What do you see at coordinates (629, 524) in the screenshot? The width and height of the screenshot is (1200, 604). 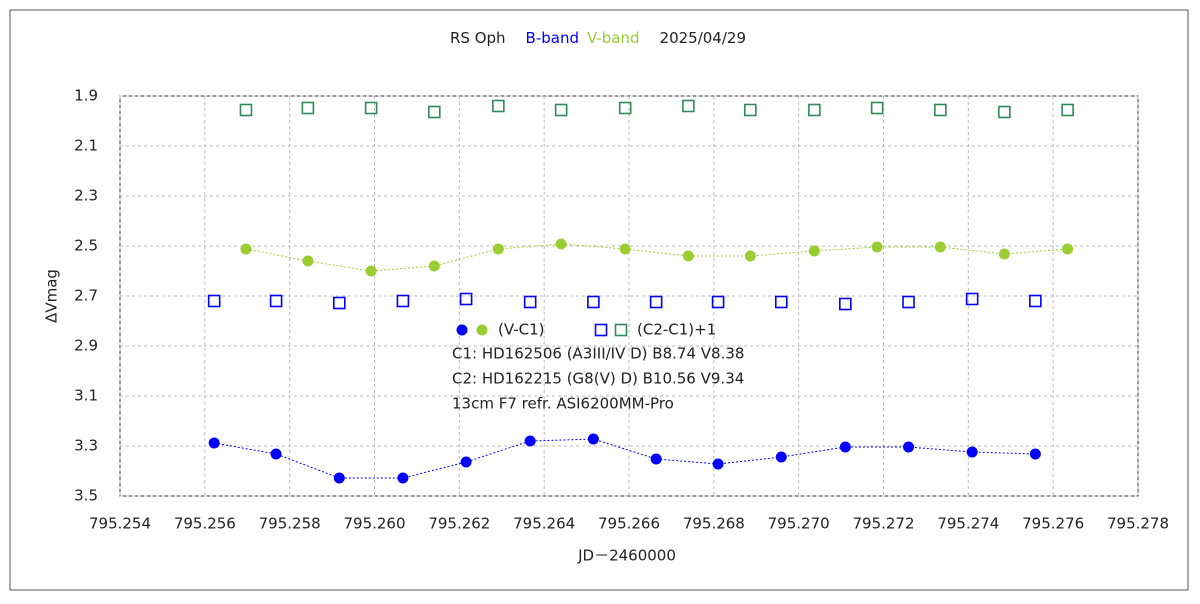 I see `x-tick-label: 795.266` at bounding box center [629, 524].